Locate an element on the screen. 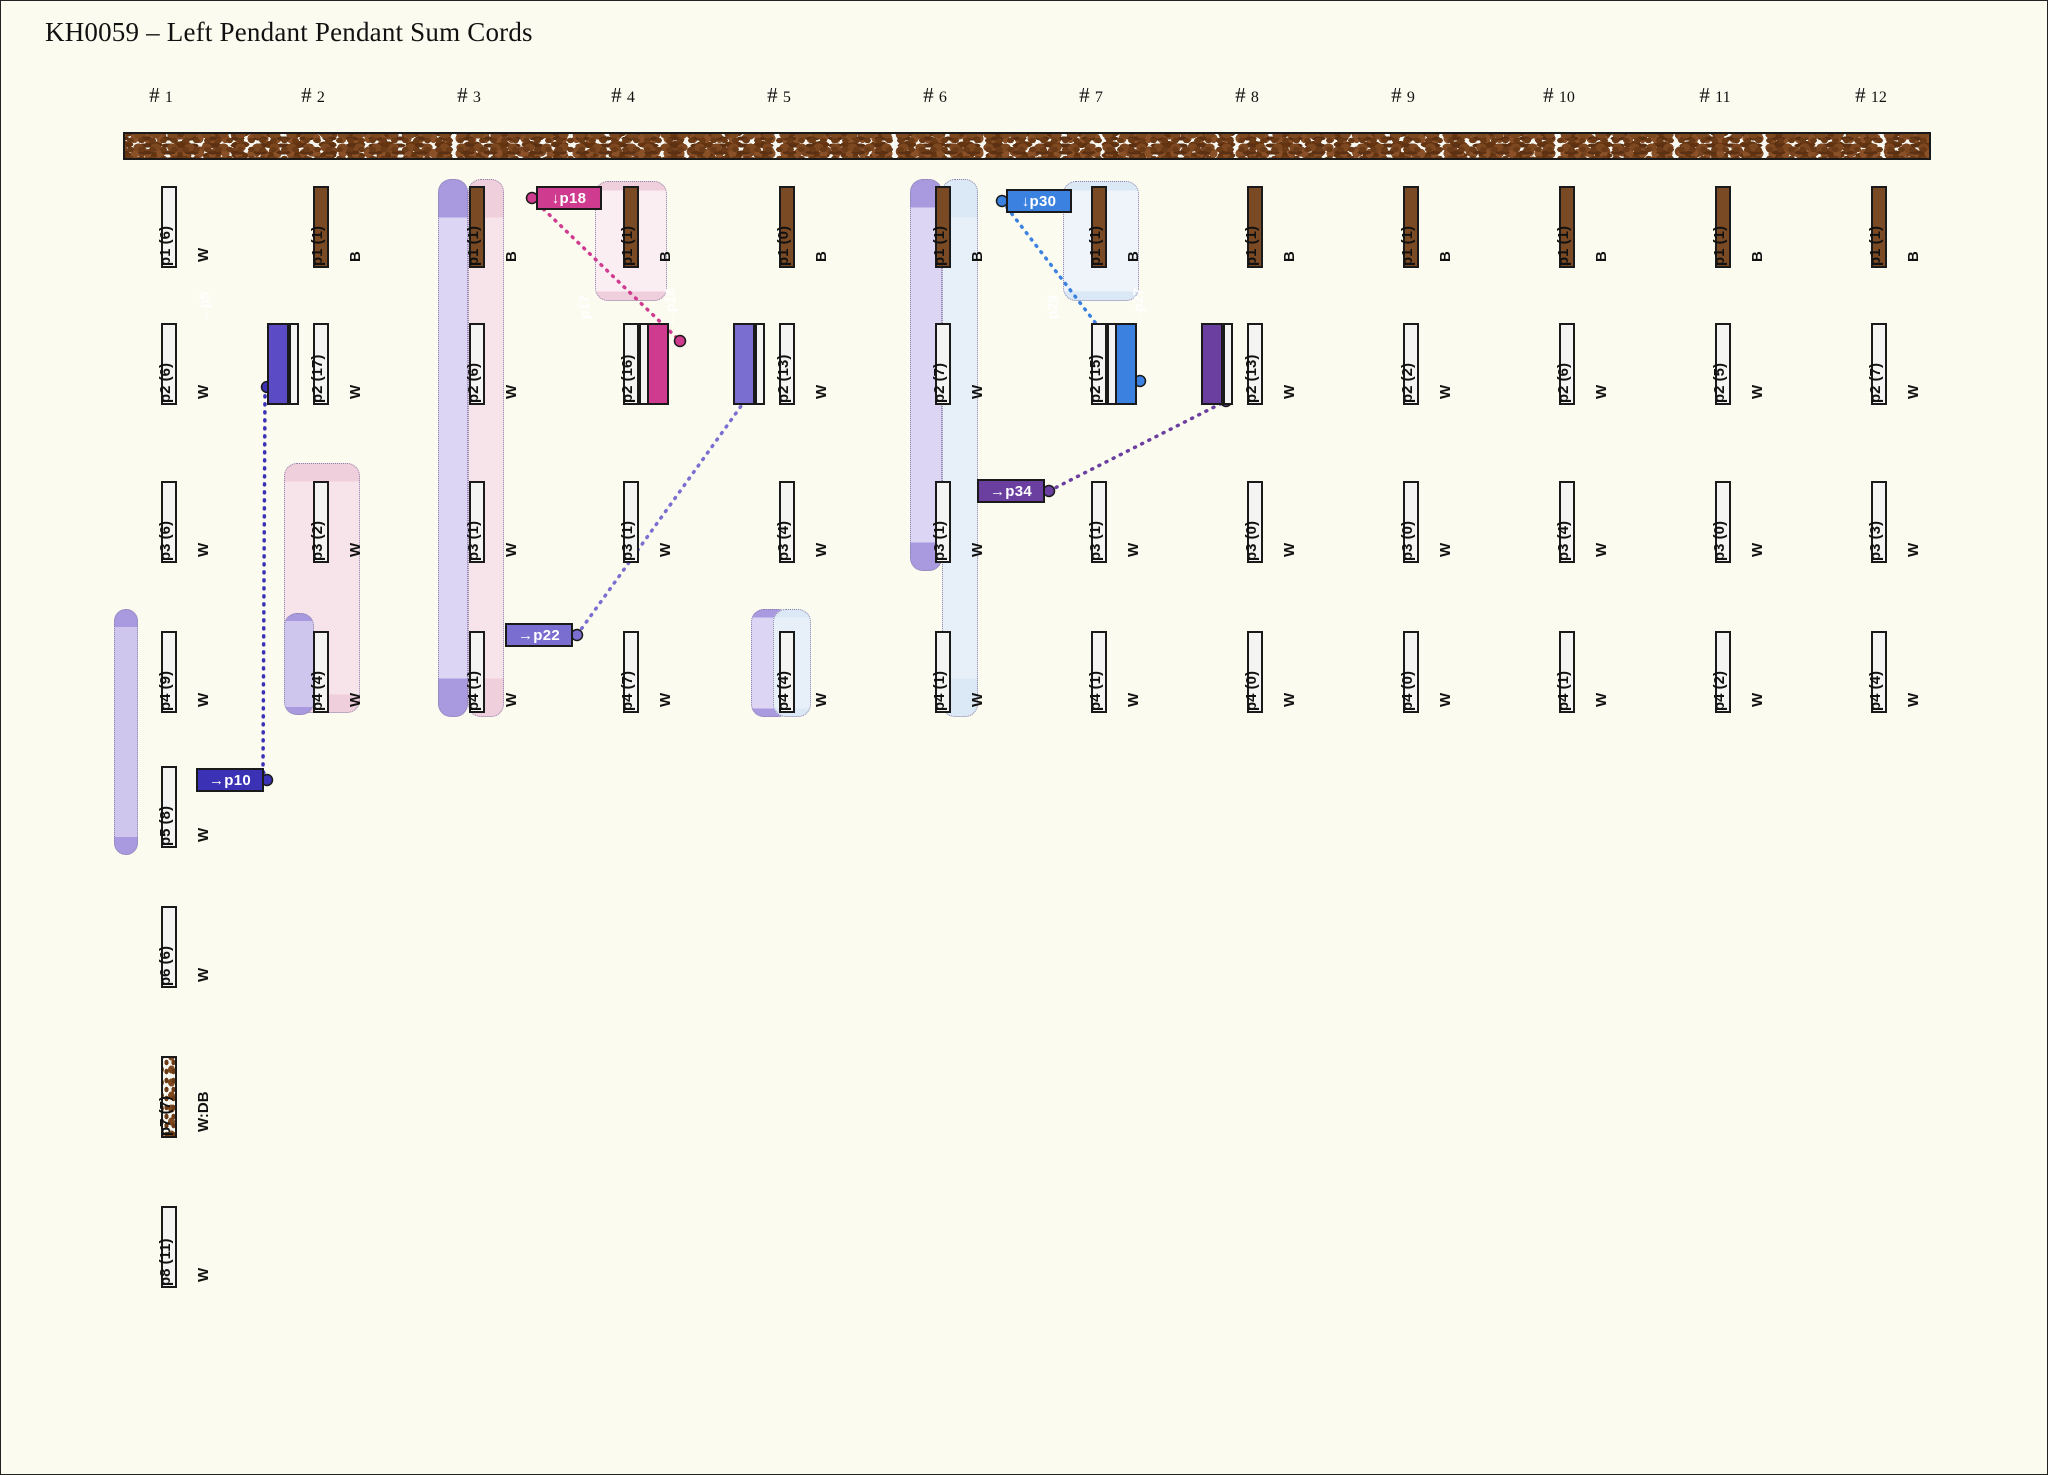 The image size is (2048, 1475). cord-cluster-filler-col5-p2 is located at coordinates (760, 364).